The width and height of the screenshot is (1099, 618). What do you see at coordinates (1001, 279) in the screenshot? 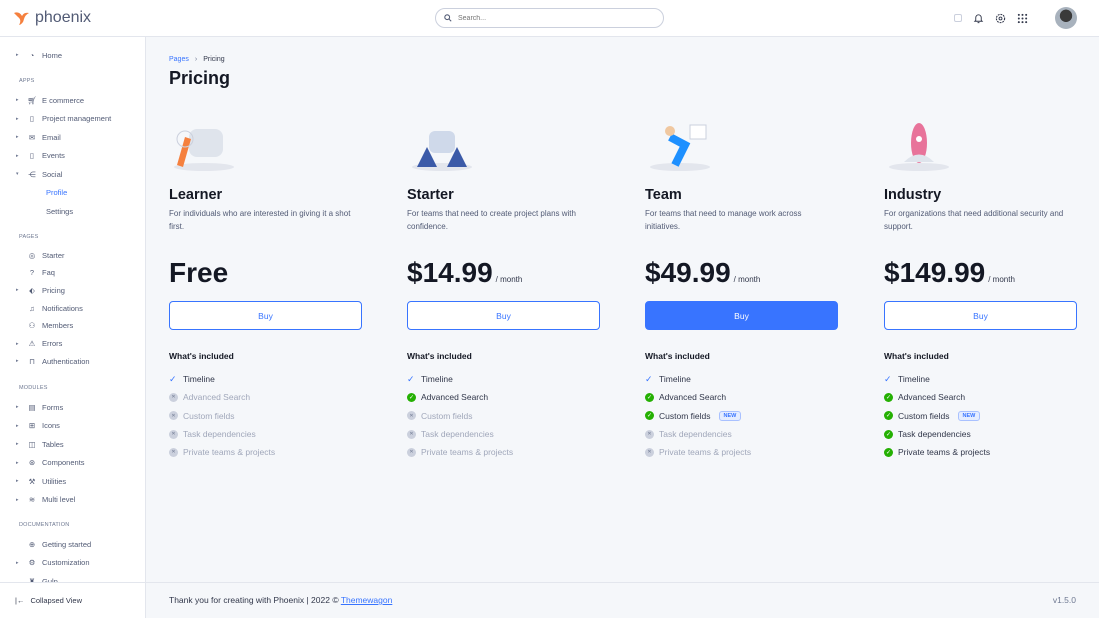
I see `price-period: / month` at bounding box center [1001, 279].